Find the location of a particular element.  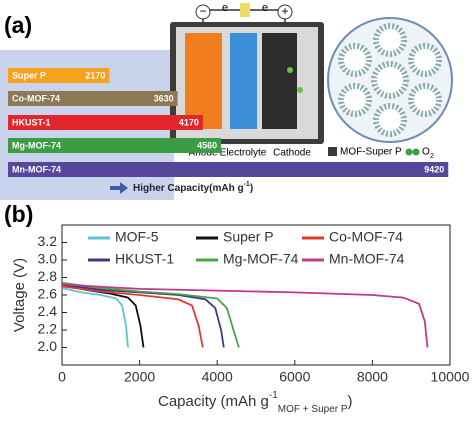

x-axis-label-main: Capacity (mAh g is located at coordinates (213, 401).